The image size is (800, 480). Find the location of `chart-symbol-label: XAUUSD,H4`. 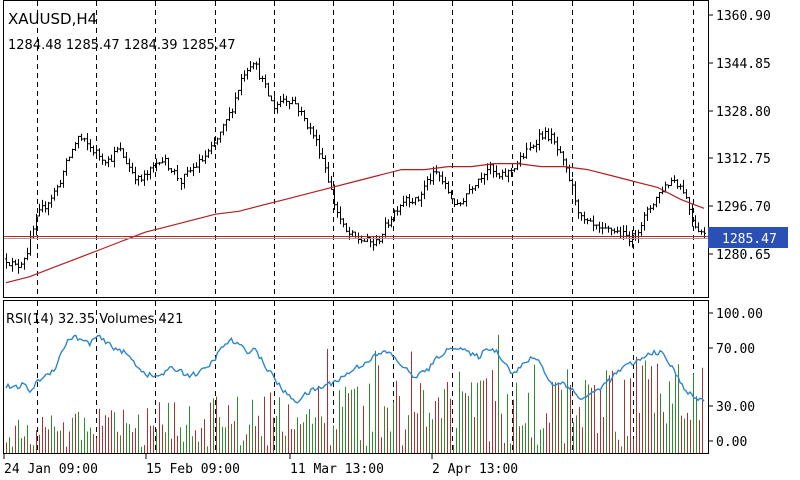

chart-symbol-label: XAUUSD,H4 is located at coordinates (52, 19).